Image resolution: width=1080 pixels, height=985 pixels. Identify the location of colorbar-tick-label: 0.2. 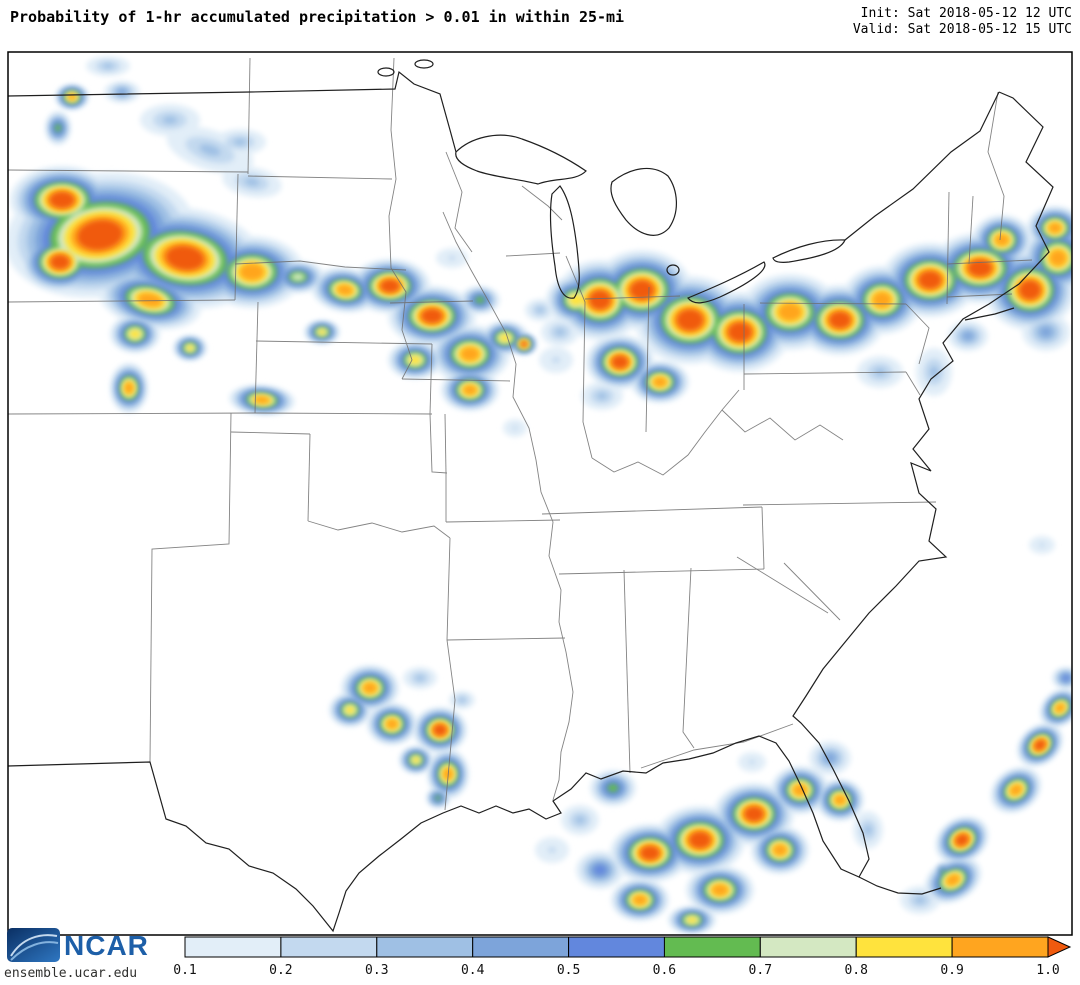
(280, 970).